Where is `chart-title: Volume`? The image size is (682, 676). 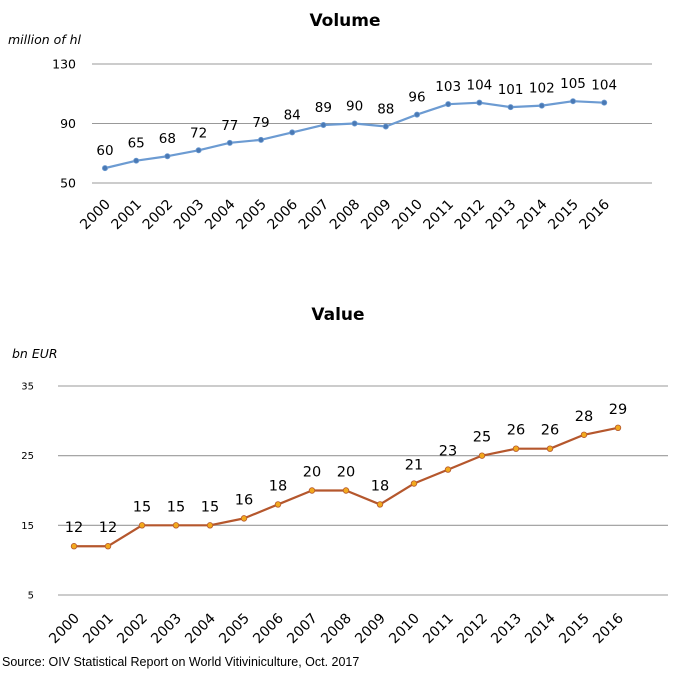 chart-title: Volume is located at coordinates (344, 21).